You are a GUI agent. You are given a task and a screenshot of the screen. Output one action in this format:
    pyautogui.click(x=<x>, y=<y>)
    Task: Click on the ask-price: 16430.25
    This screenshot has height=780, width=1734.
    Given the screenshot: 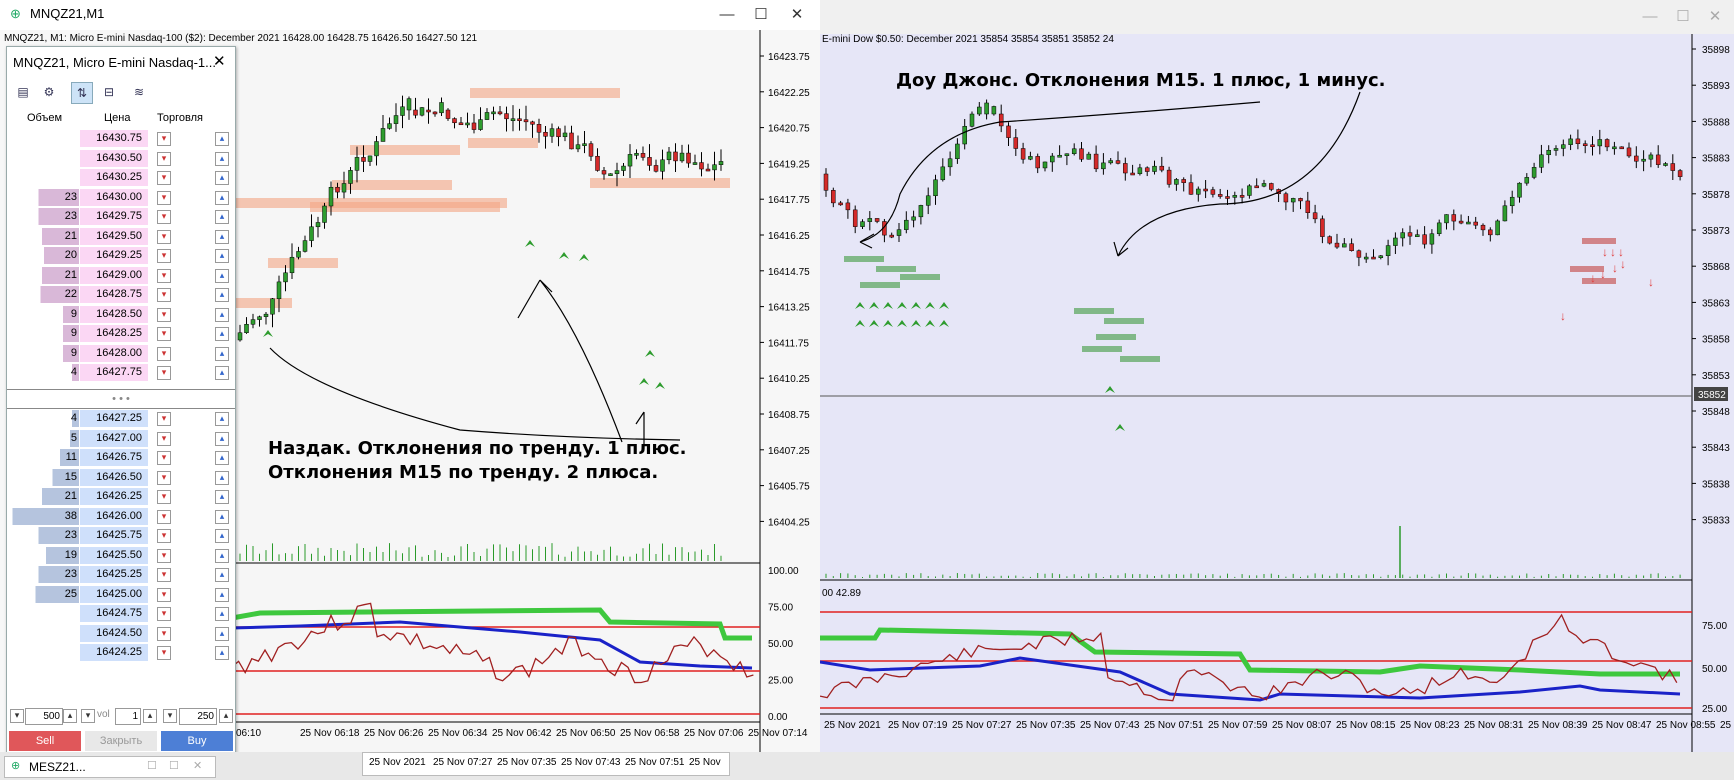 What is the action you would take?
    pyautogui.click(x=114, y=177)
    